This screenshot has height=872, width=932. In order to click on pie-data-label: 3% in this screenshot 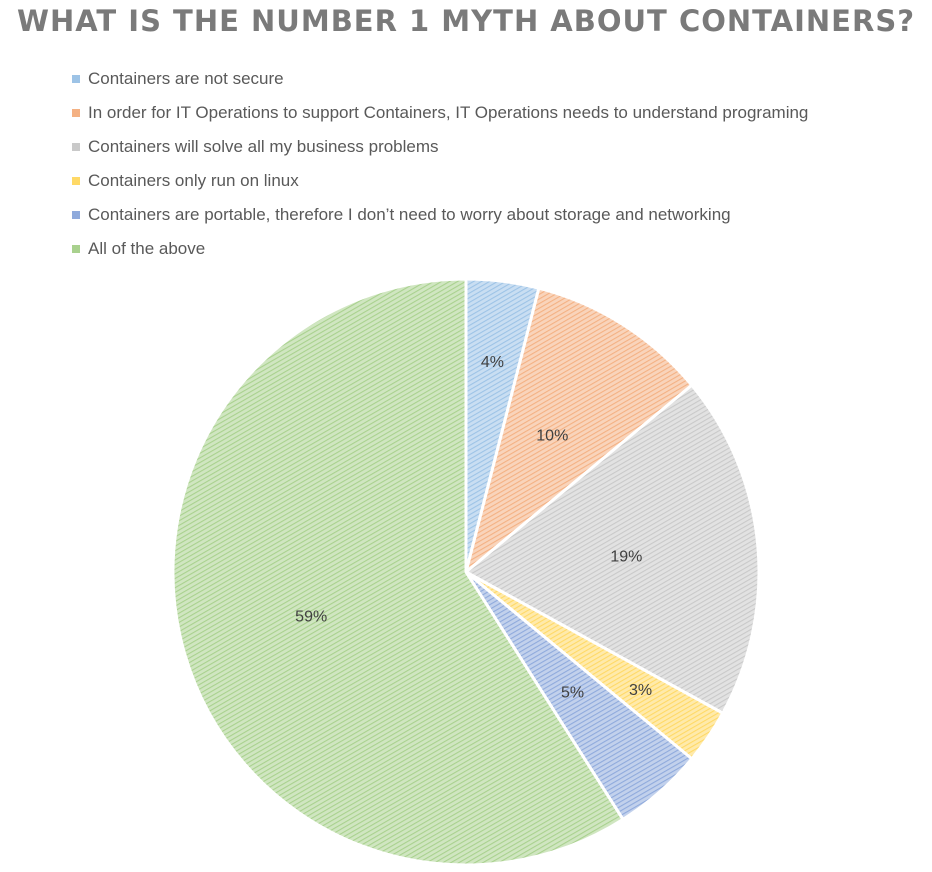, I will do `click(640, 690)`.